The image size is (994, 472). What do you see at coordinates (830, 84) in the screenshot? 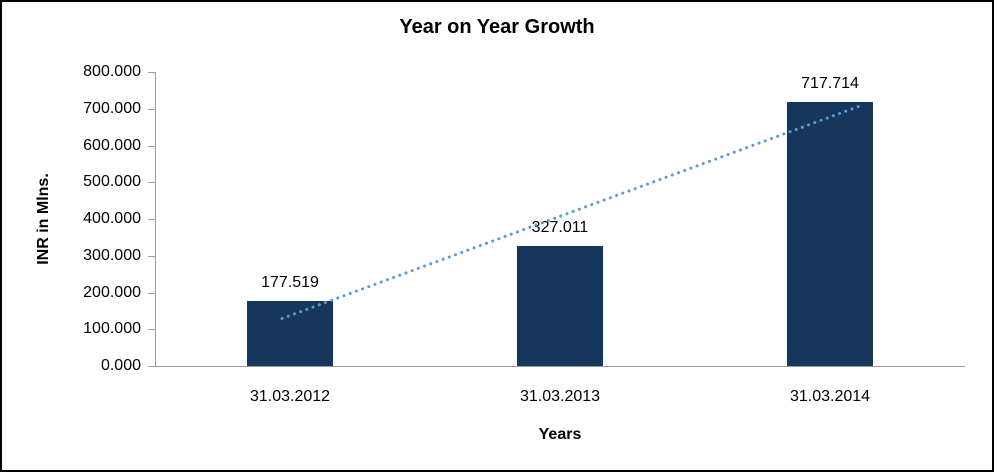
I see `bar-value-label: 717.714` at bounding box center [830, 84].